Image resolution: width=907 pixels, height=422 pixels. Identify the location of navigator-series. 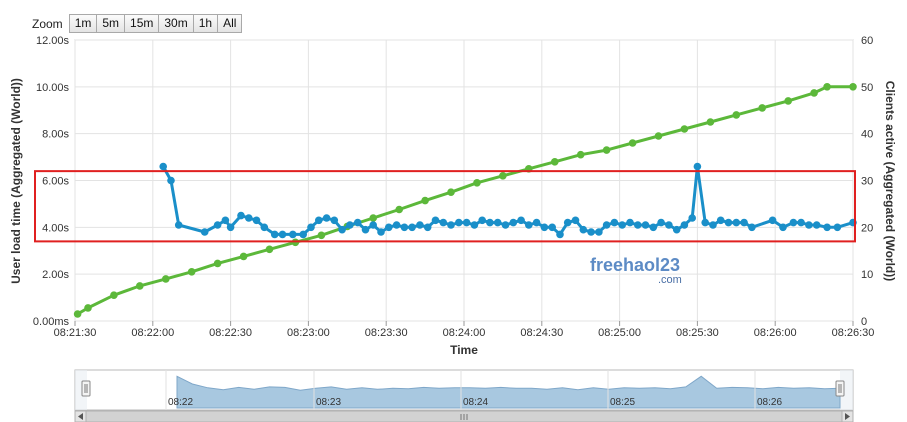
(508, 392).